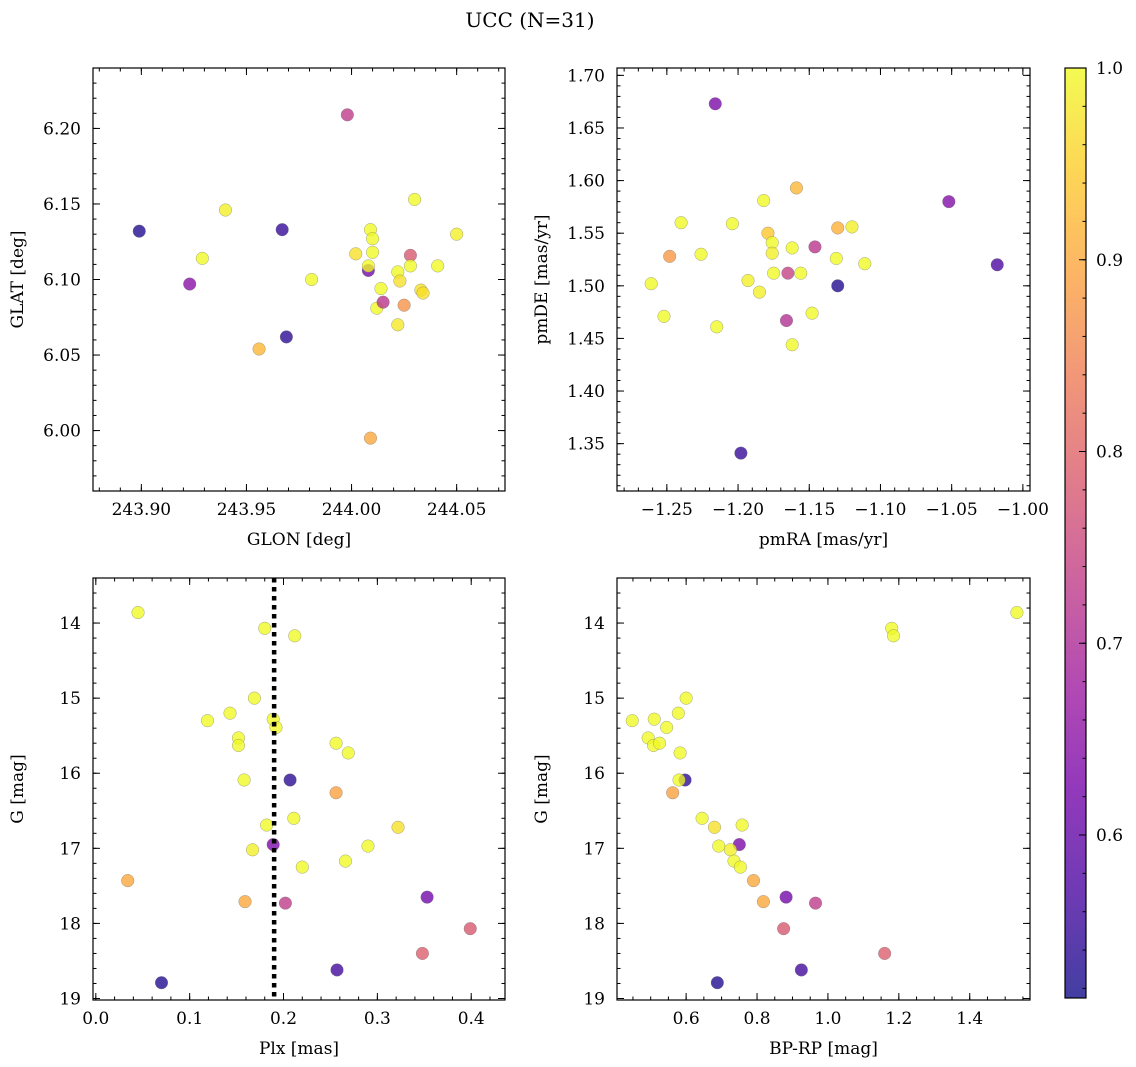 This screenshot has height=1067, width=1136. Describe the element at coordinates (1109, 453) in the screenshot. I see `colorbar-tick-label: 0.8` at that location.